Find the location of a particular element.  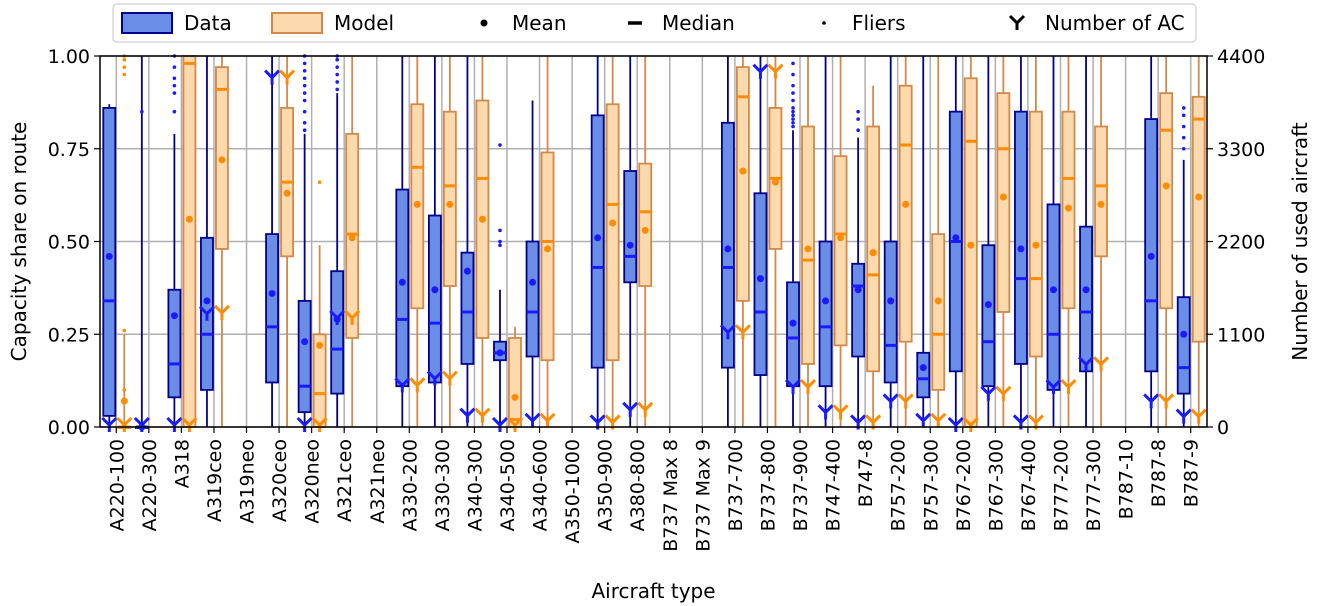

y-tick-label: 1.00 is located at coordinates (69, 57).